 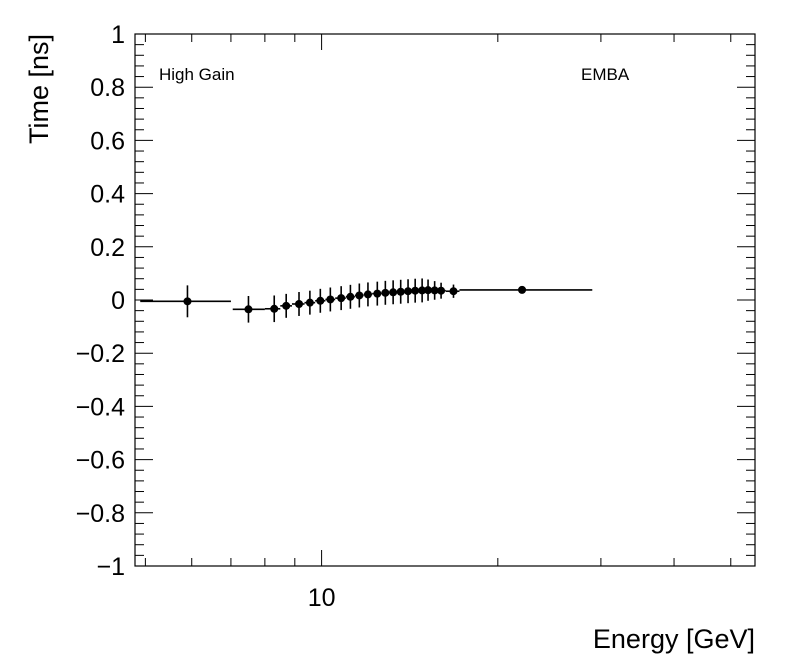 I want to click on y-axis-title: Time [ns], so click(x=39, y=89).